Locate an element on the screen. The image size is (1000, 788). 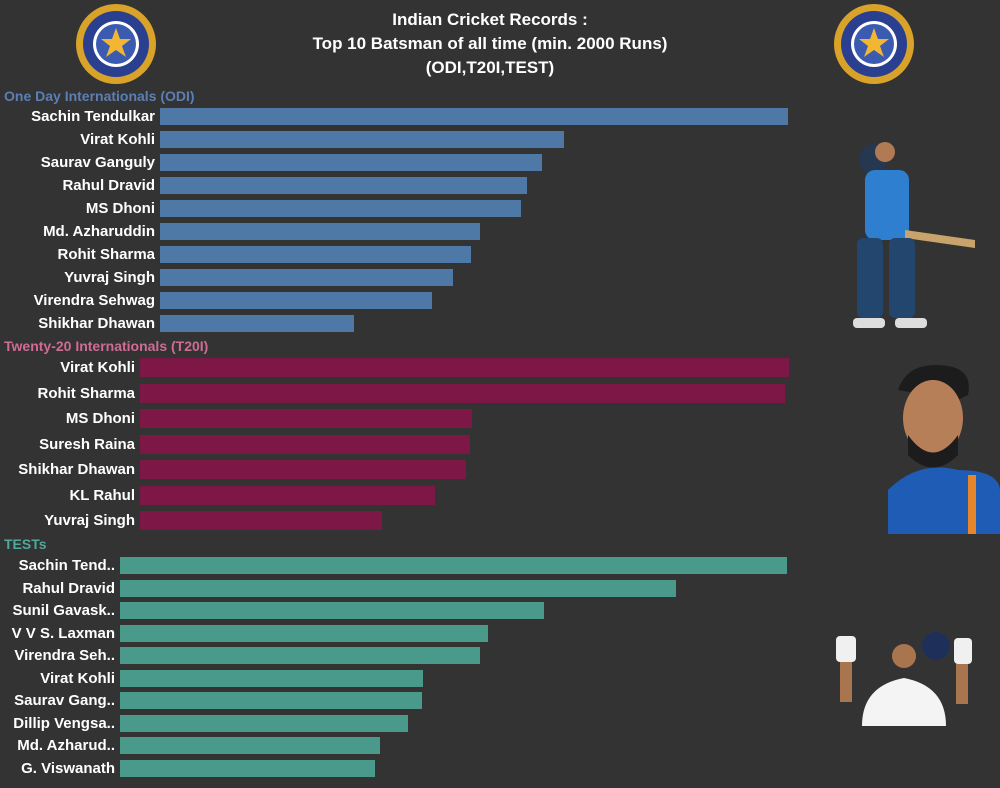
test-label: V V S. Laxman is located at coordinates (63, 633).